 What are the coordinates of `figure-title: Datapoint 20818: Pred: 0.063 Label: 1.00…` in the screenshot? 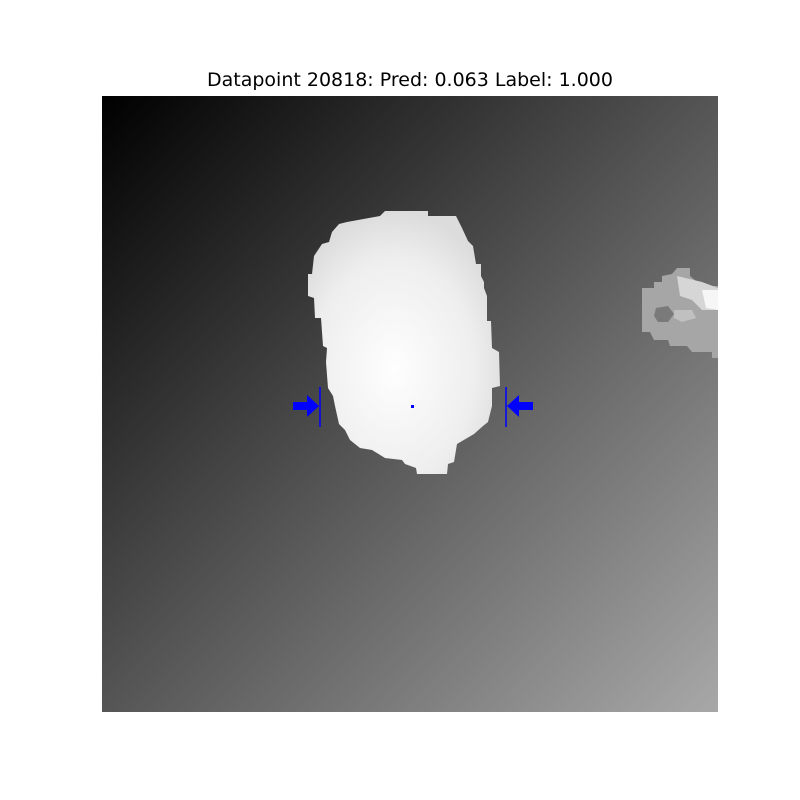 It's located at (410, 80).